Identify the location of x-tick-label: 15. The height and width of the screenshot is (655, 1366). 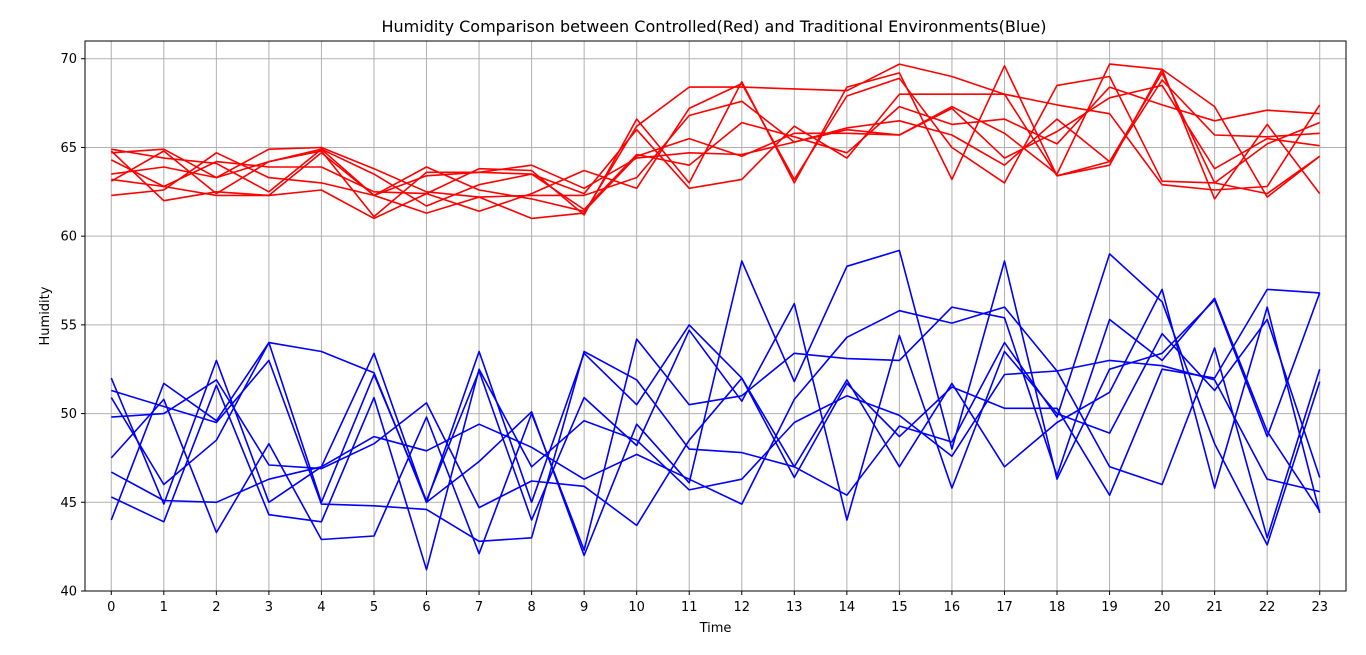
(899, 607).